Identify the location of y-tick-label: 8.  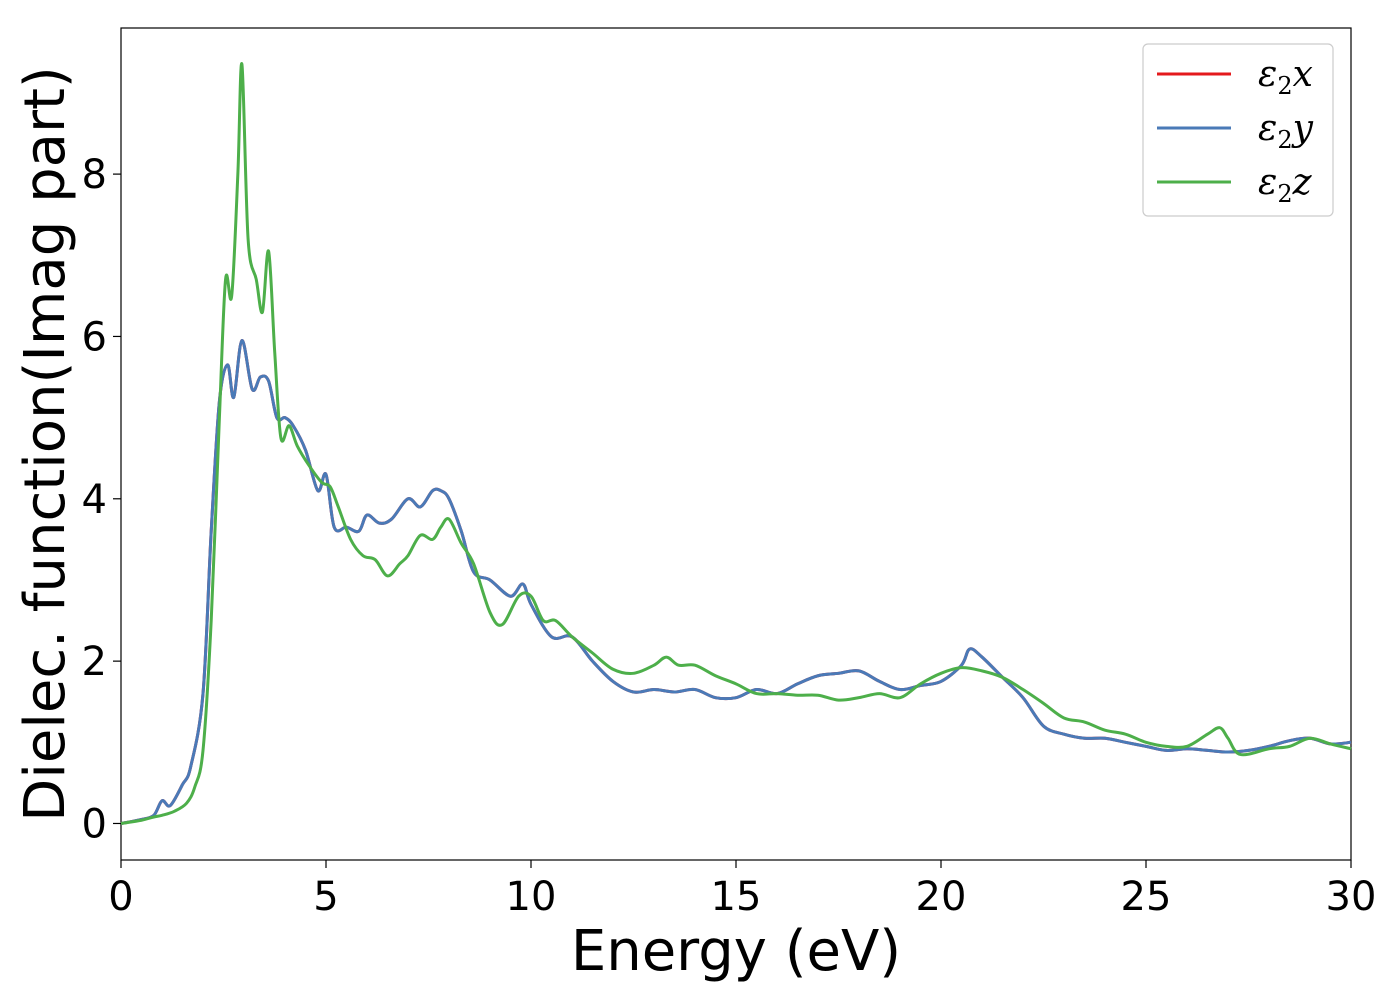
(94, 175).